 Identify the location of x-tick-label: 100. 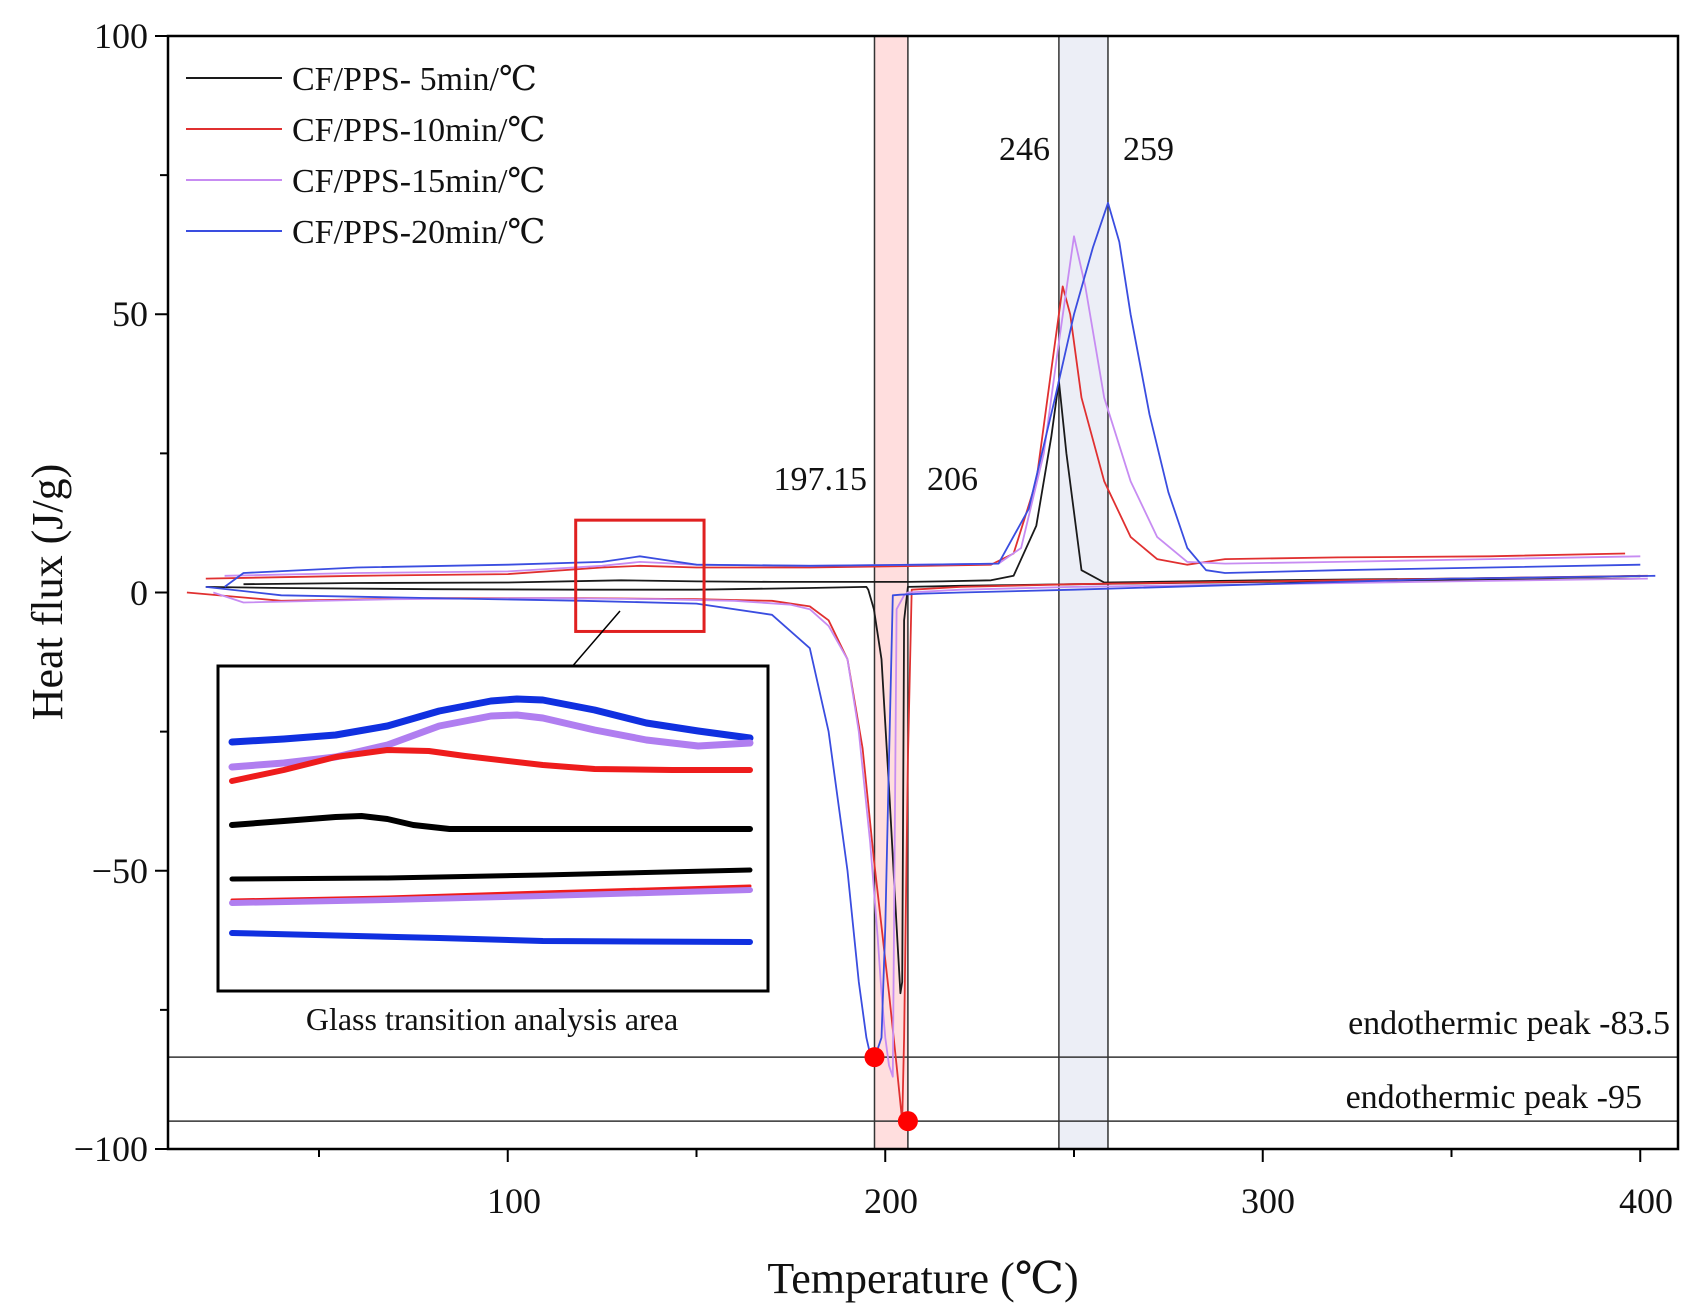
(514, 1201).